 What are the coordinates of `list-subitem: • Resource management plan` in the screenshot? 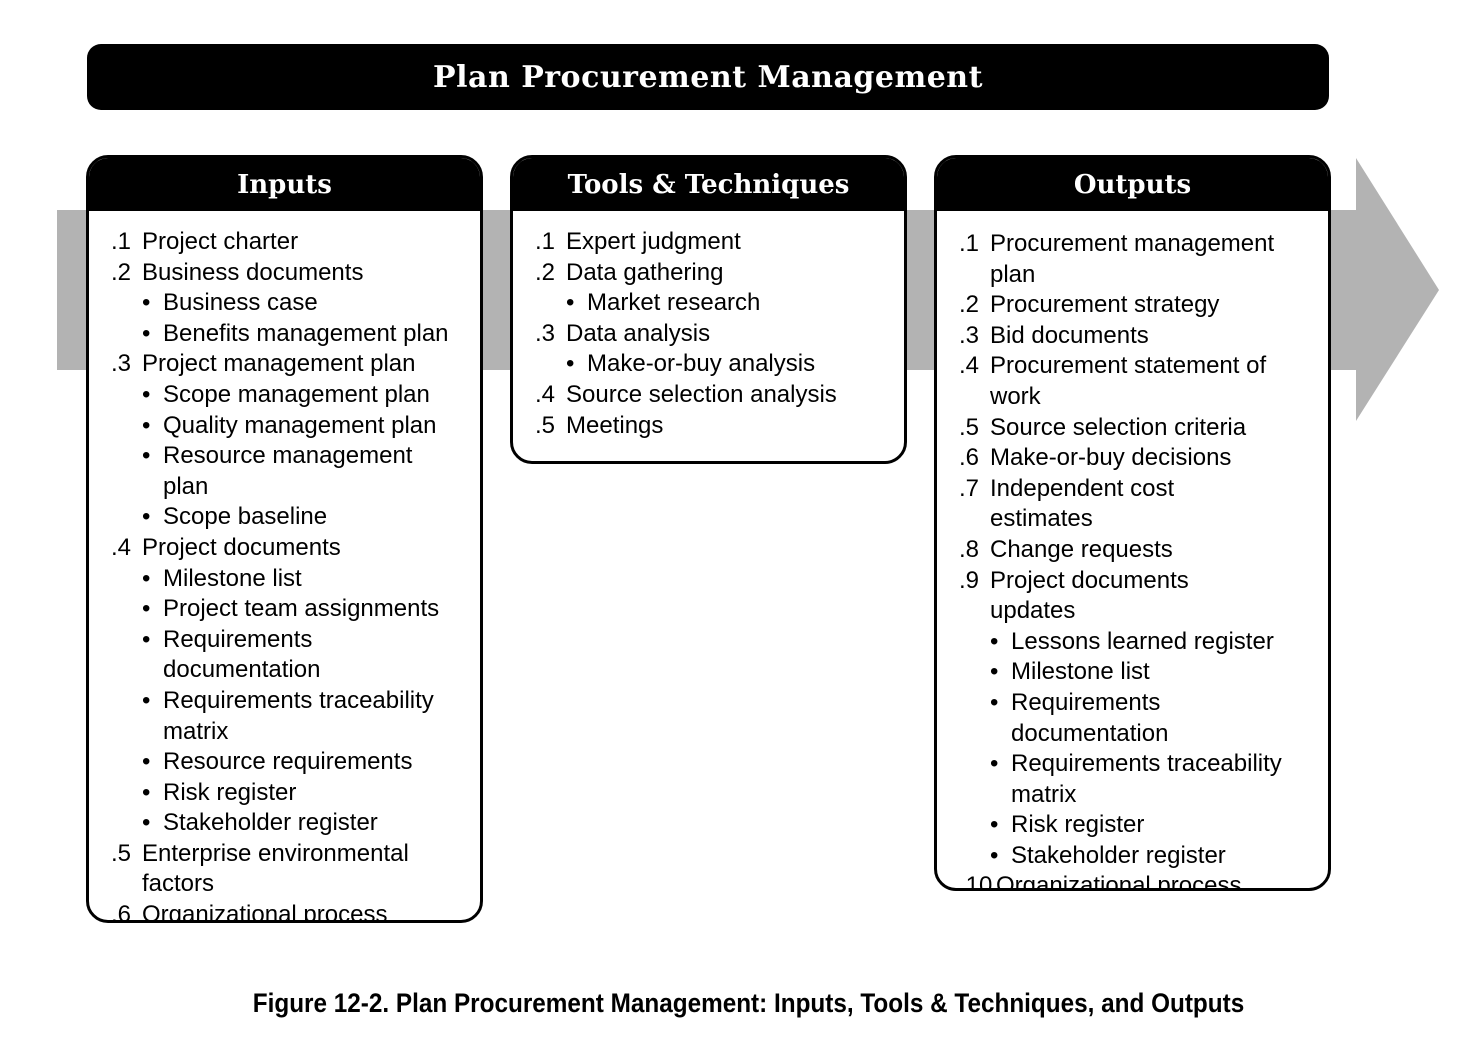 It's located at (284, 471).